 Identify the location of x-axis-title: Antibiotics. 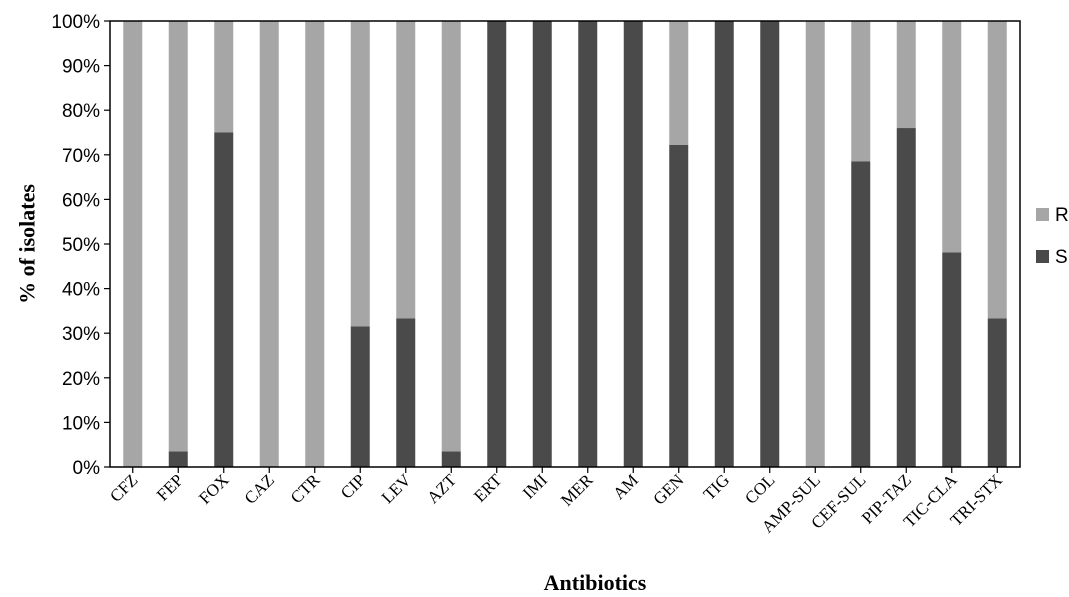
(595, 582).